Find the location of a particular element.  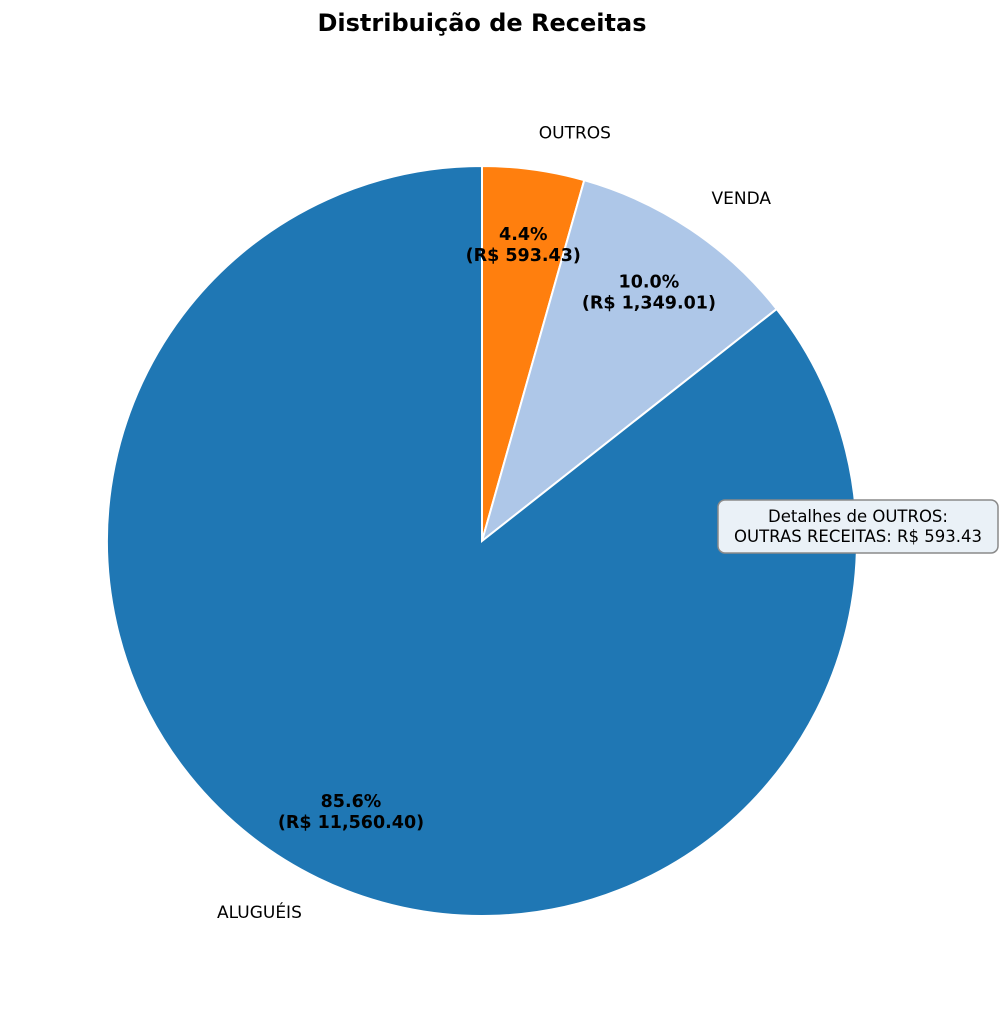

slice-label-aluguéis: ALUGUÉIS is located at coordinates (259, 912).